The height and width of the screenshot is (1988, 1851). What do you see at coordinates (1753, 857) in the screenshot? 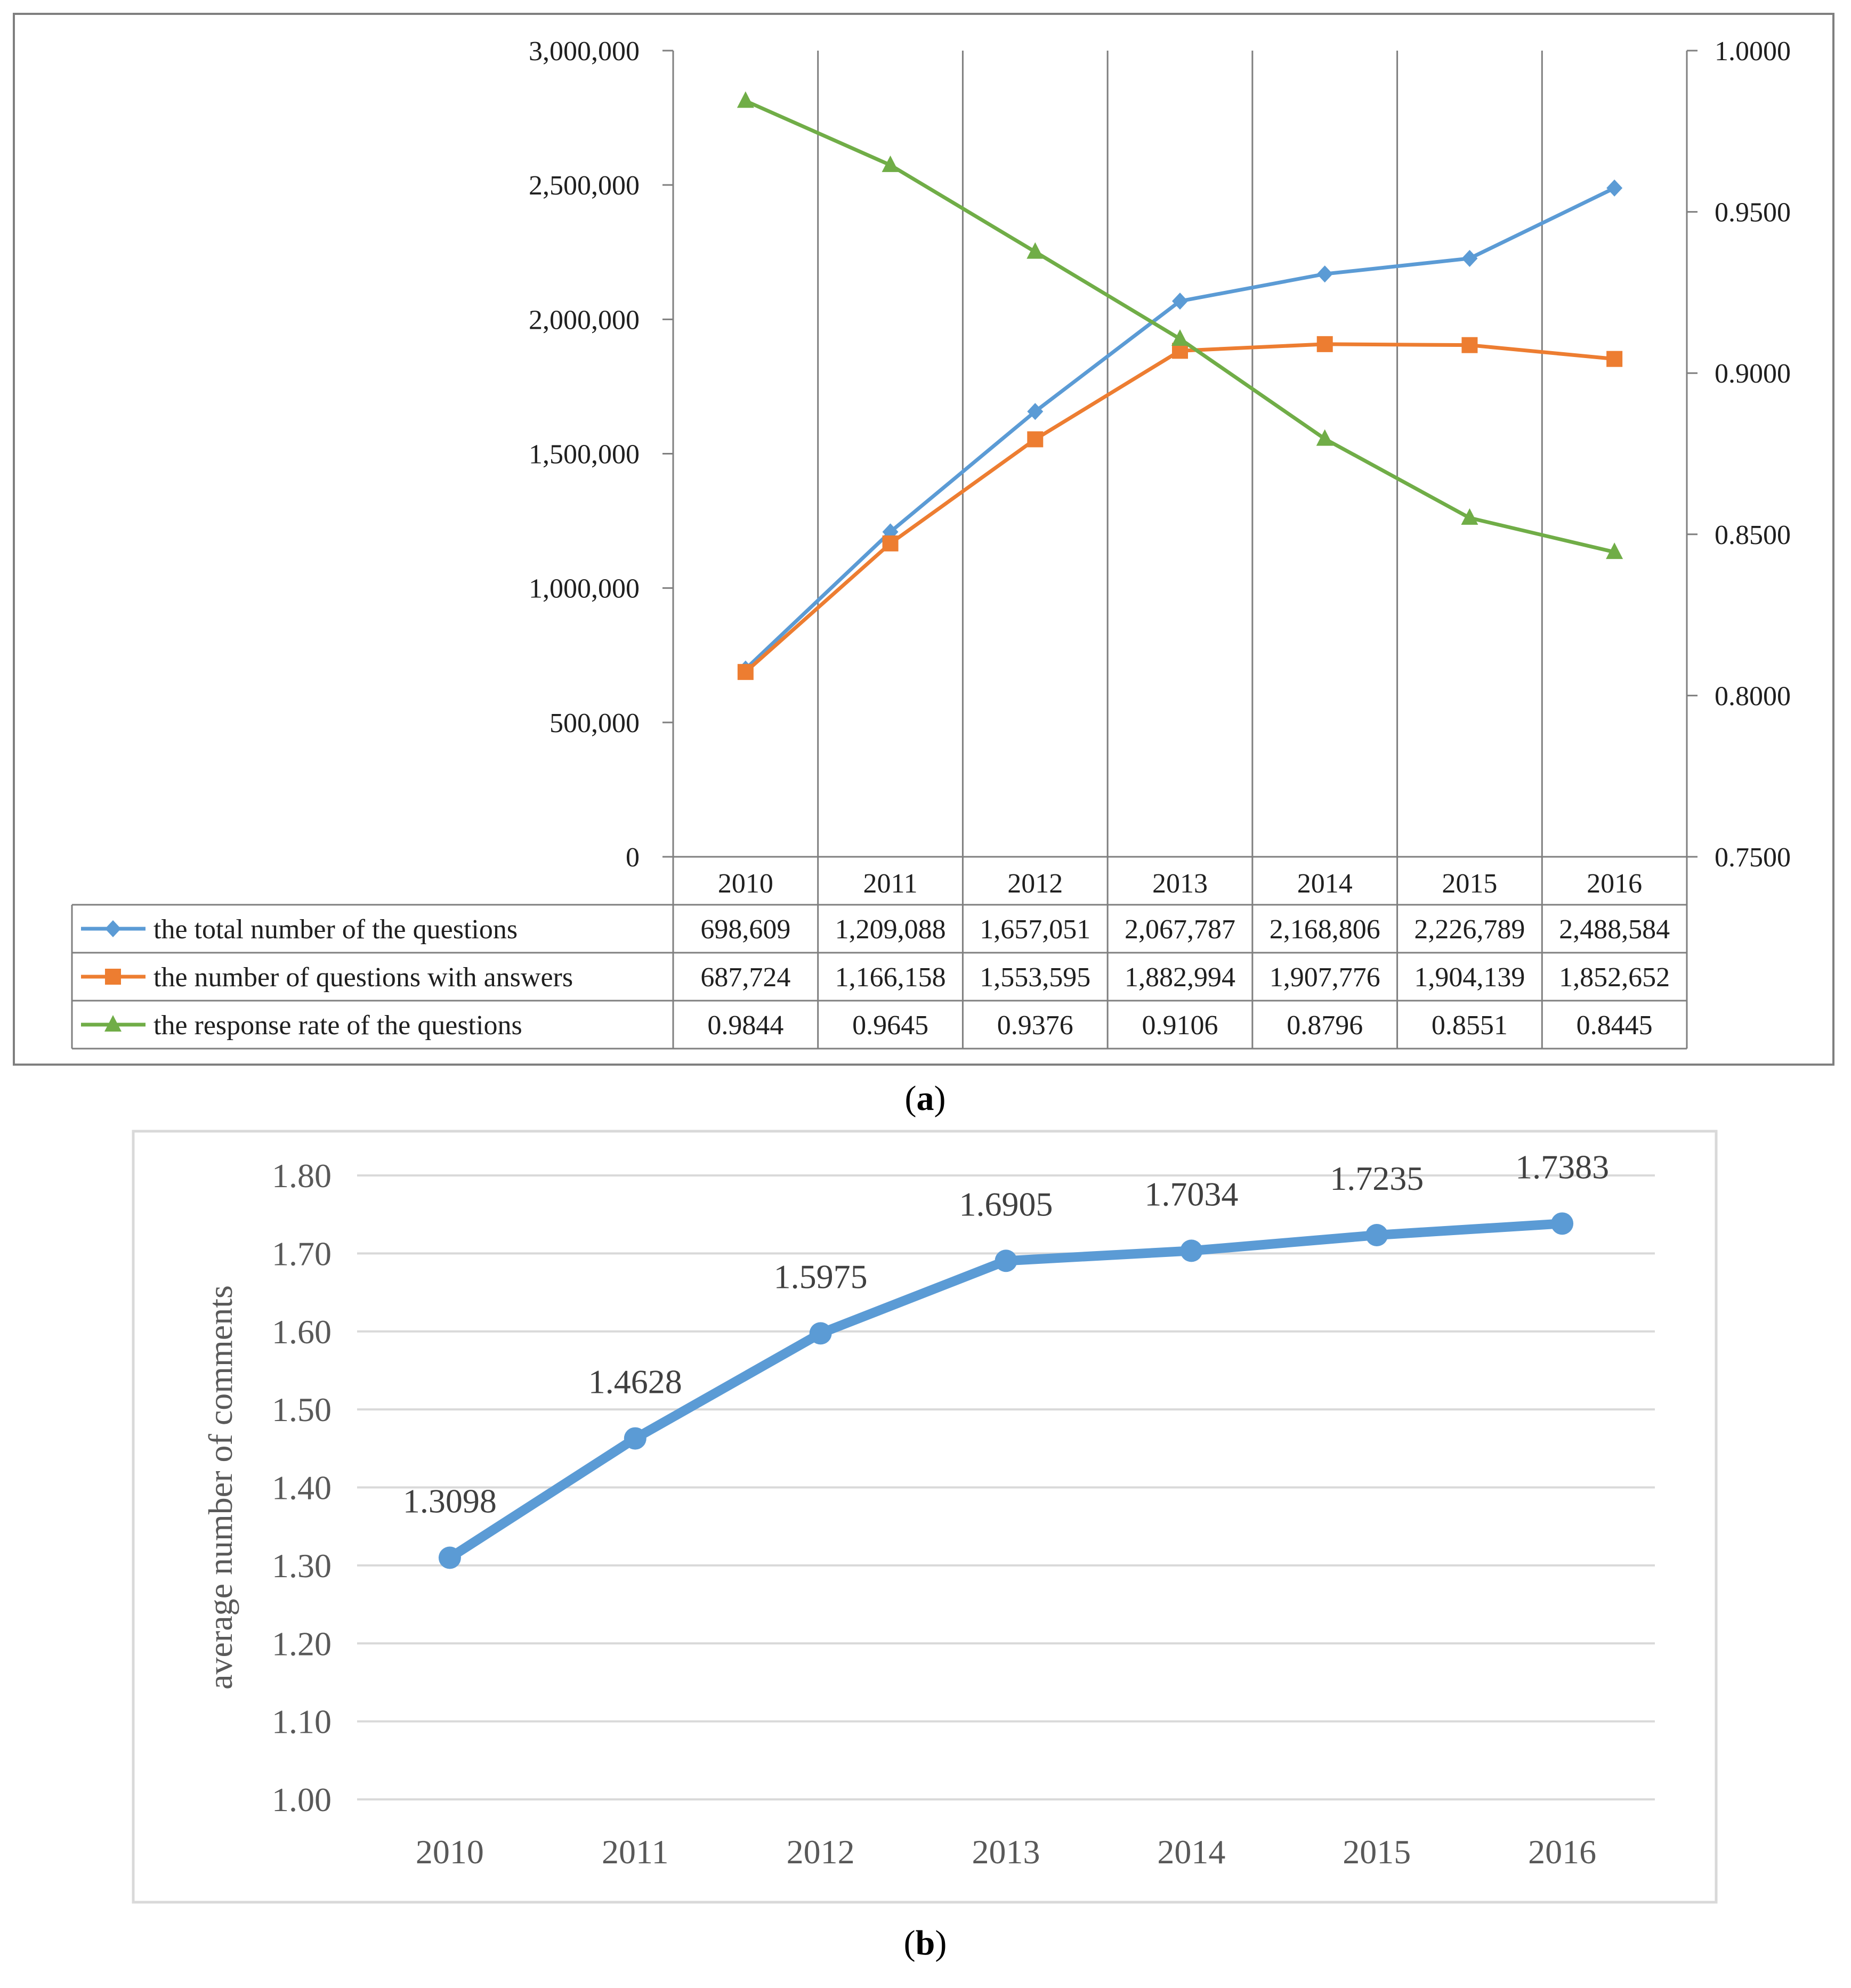
I see `chart-a-right-tick-label: 0.7500` at bounding box center [1753, 857].